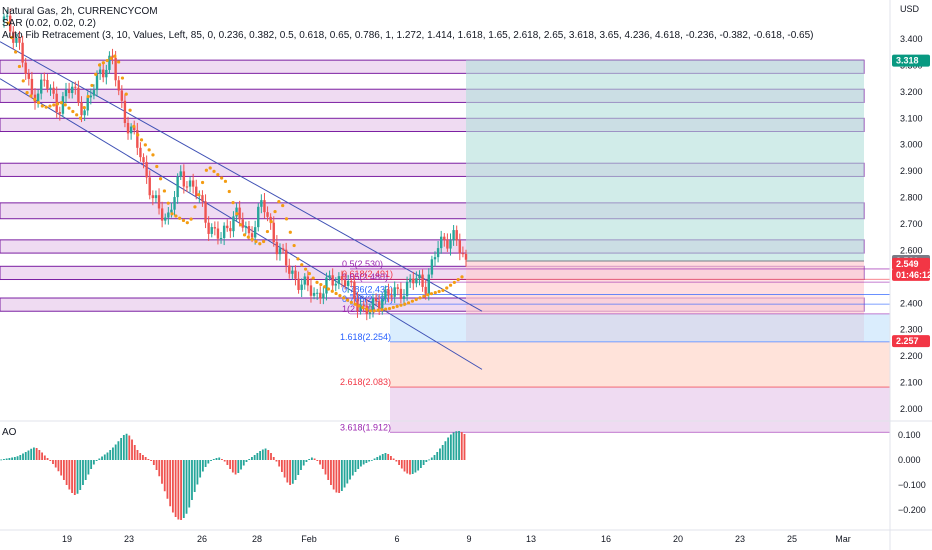  Describe the element at coordinates (678, 539) in the screenshot. I see `time-tick-label: 20` at that location.